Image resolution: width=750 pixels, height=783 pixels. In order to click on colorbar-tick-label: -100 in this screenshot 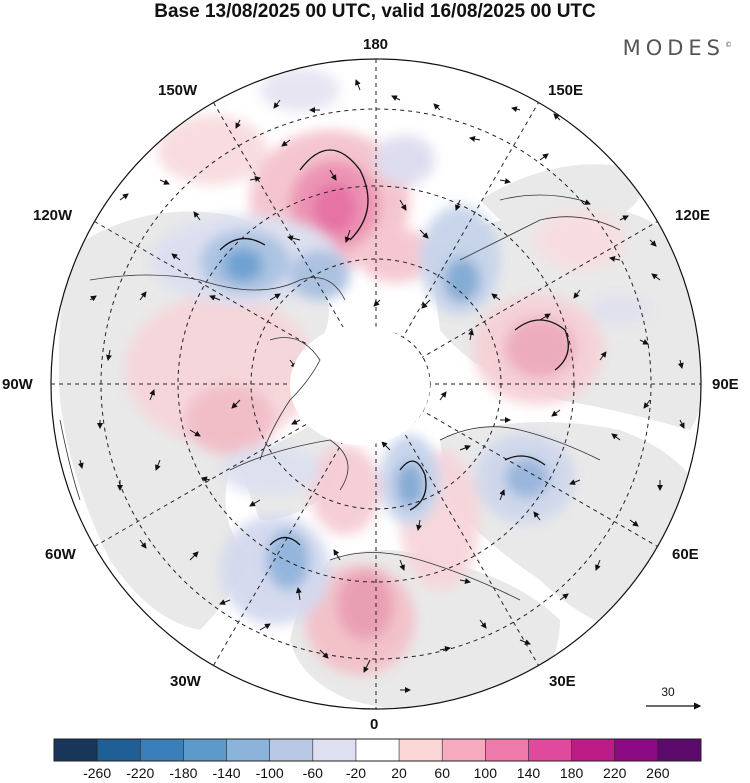, I will do `click(270, 773)`.